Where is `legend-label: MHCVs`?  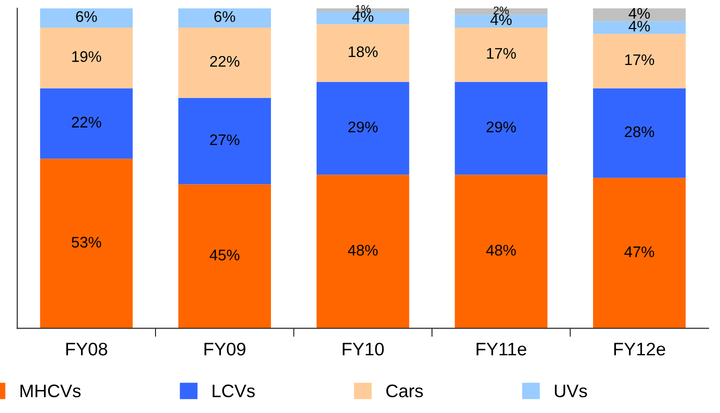
legend-label: MHCVs is located at coordinates (50, 391).